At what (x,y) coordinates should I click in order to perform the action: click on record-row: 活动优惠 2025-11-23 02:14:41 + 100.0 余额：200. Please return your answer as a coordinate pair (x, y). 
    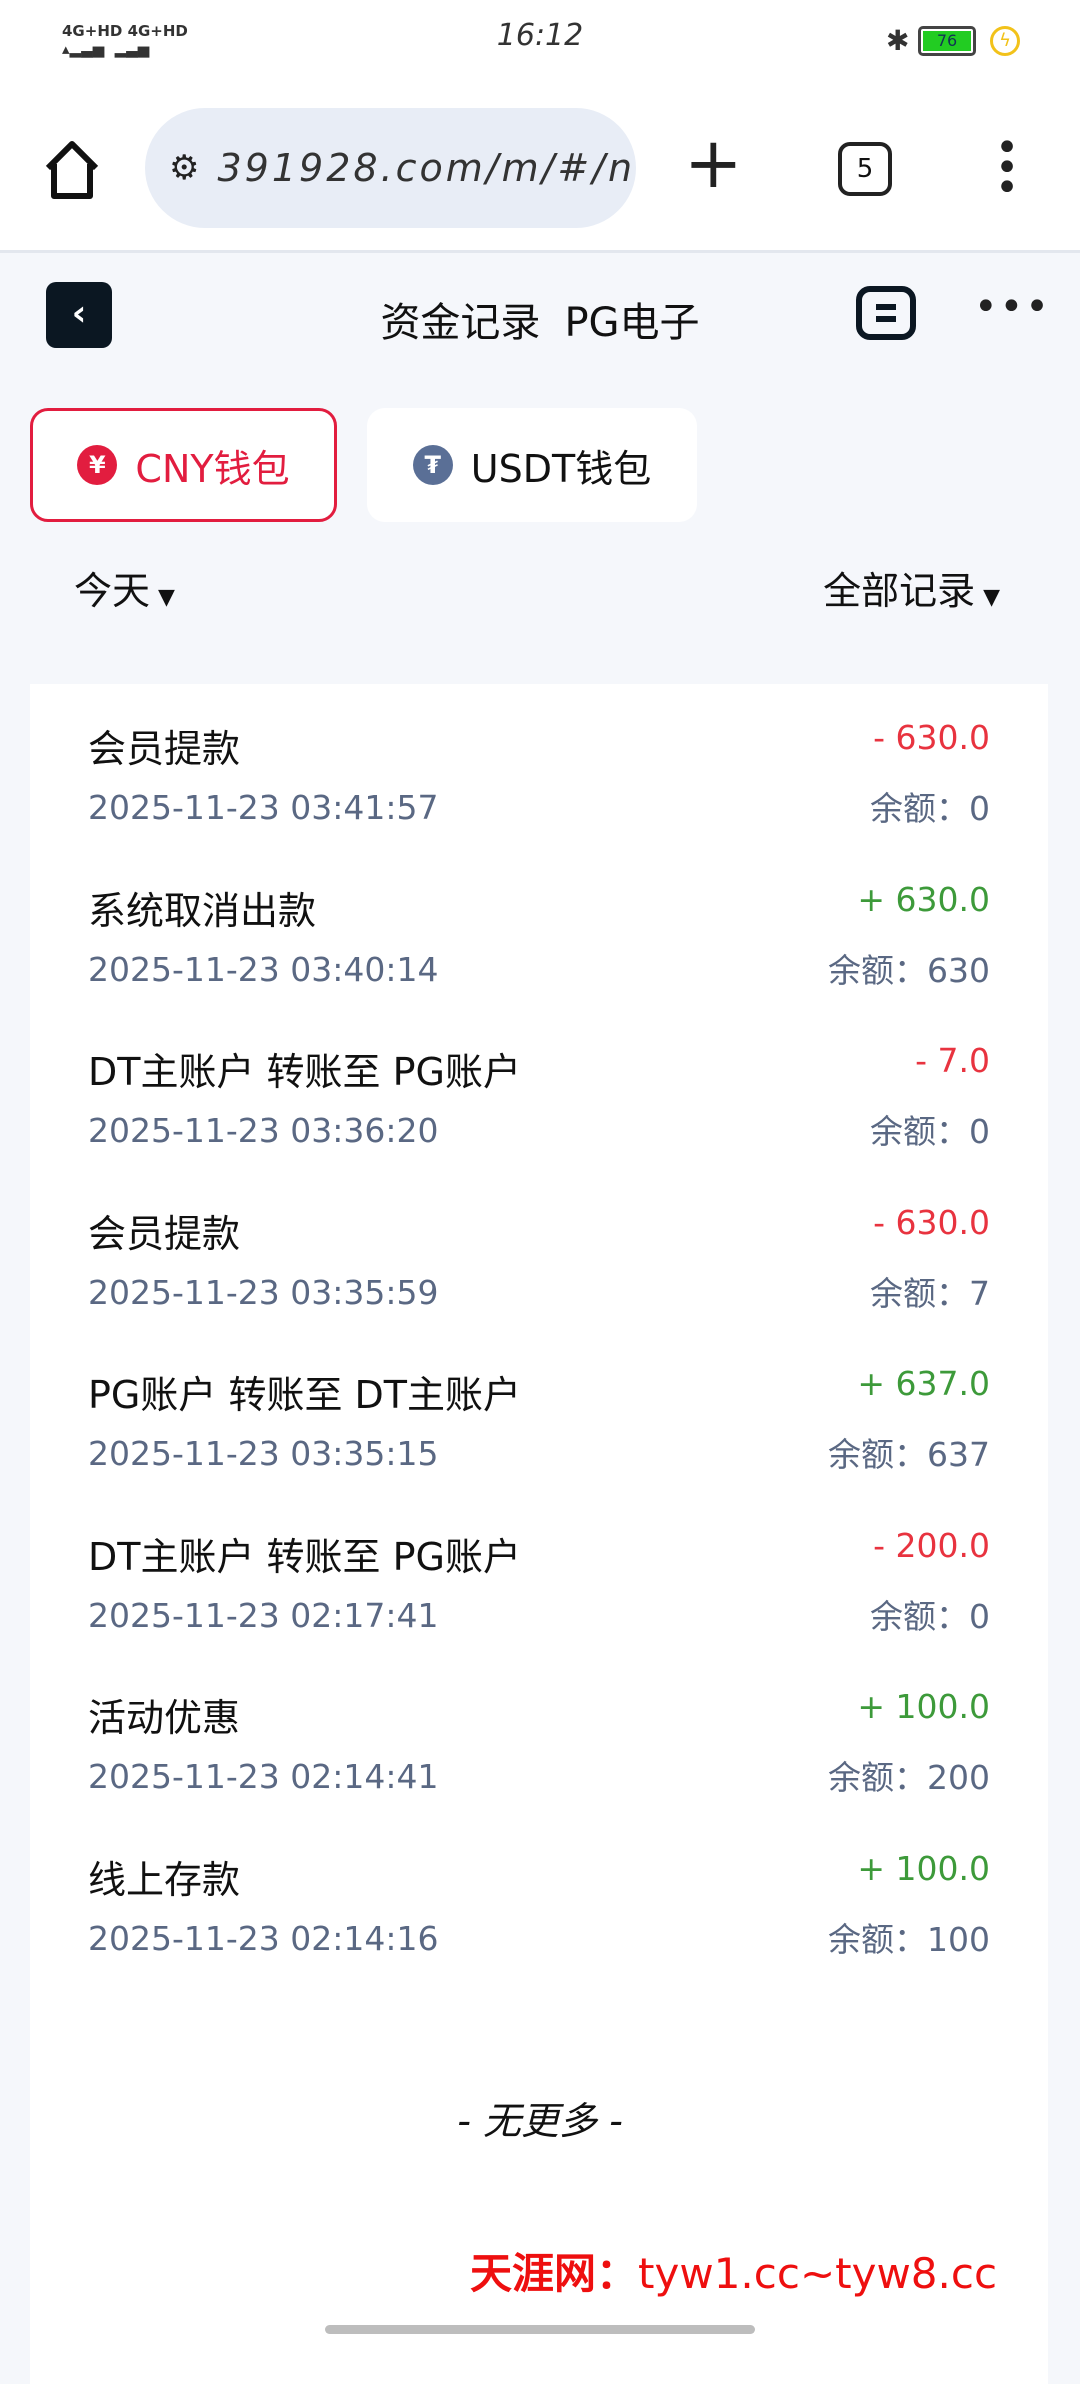
    Looking at the image, I should click on (539, 1741).